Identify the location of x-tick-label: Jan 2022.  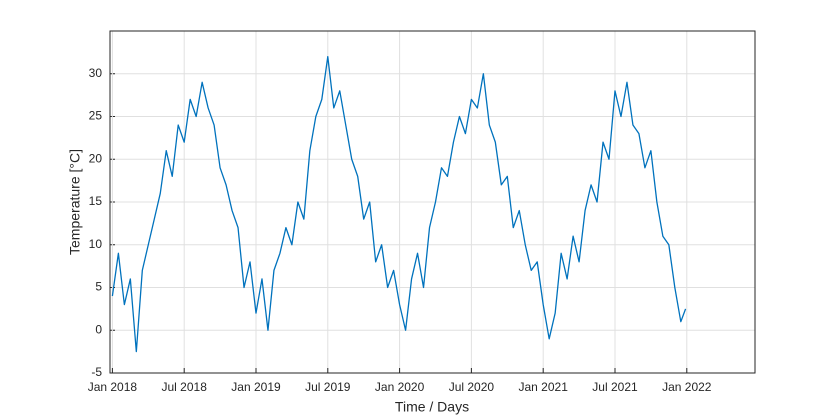
(687, 387).